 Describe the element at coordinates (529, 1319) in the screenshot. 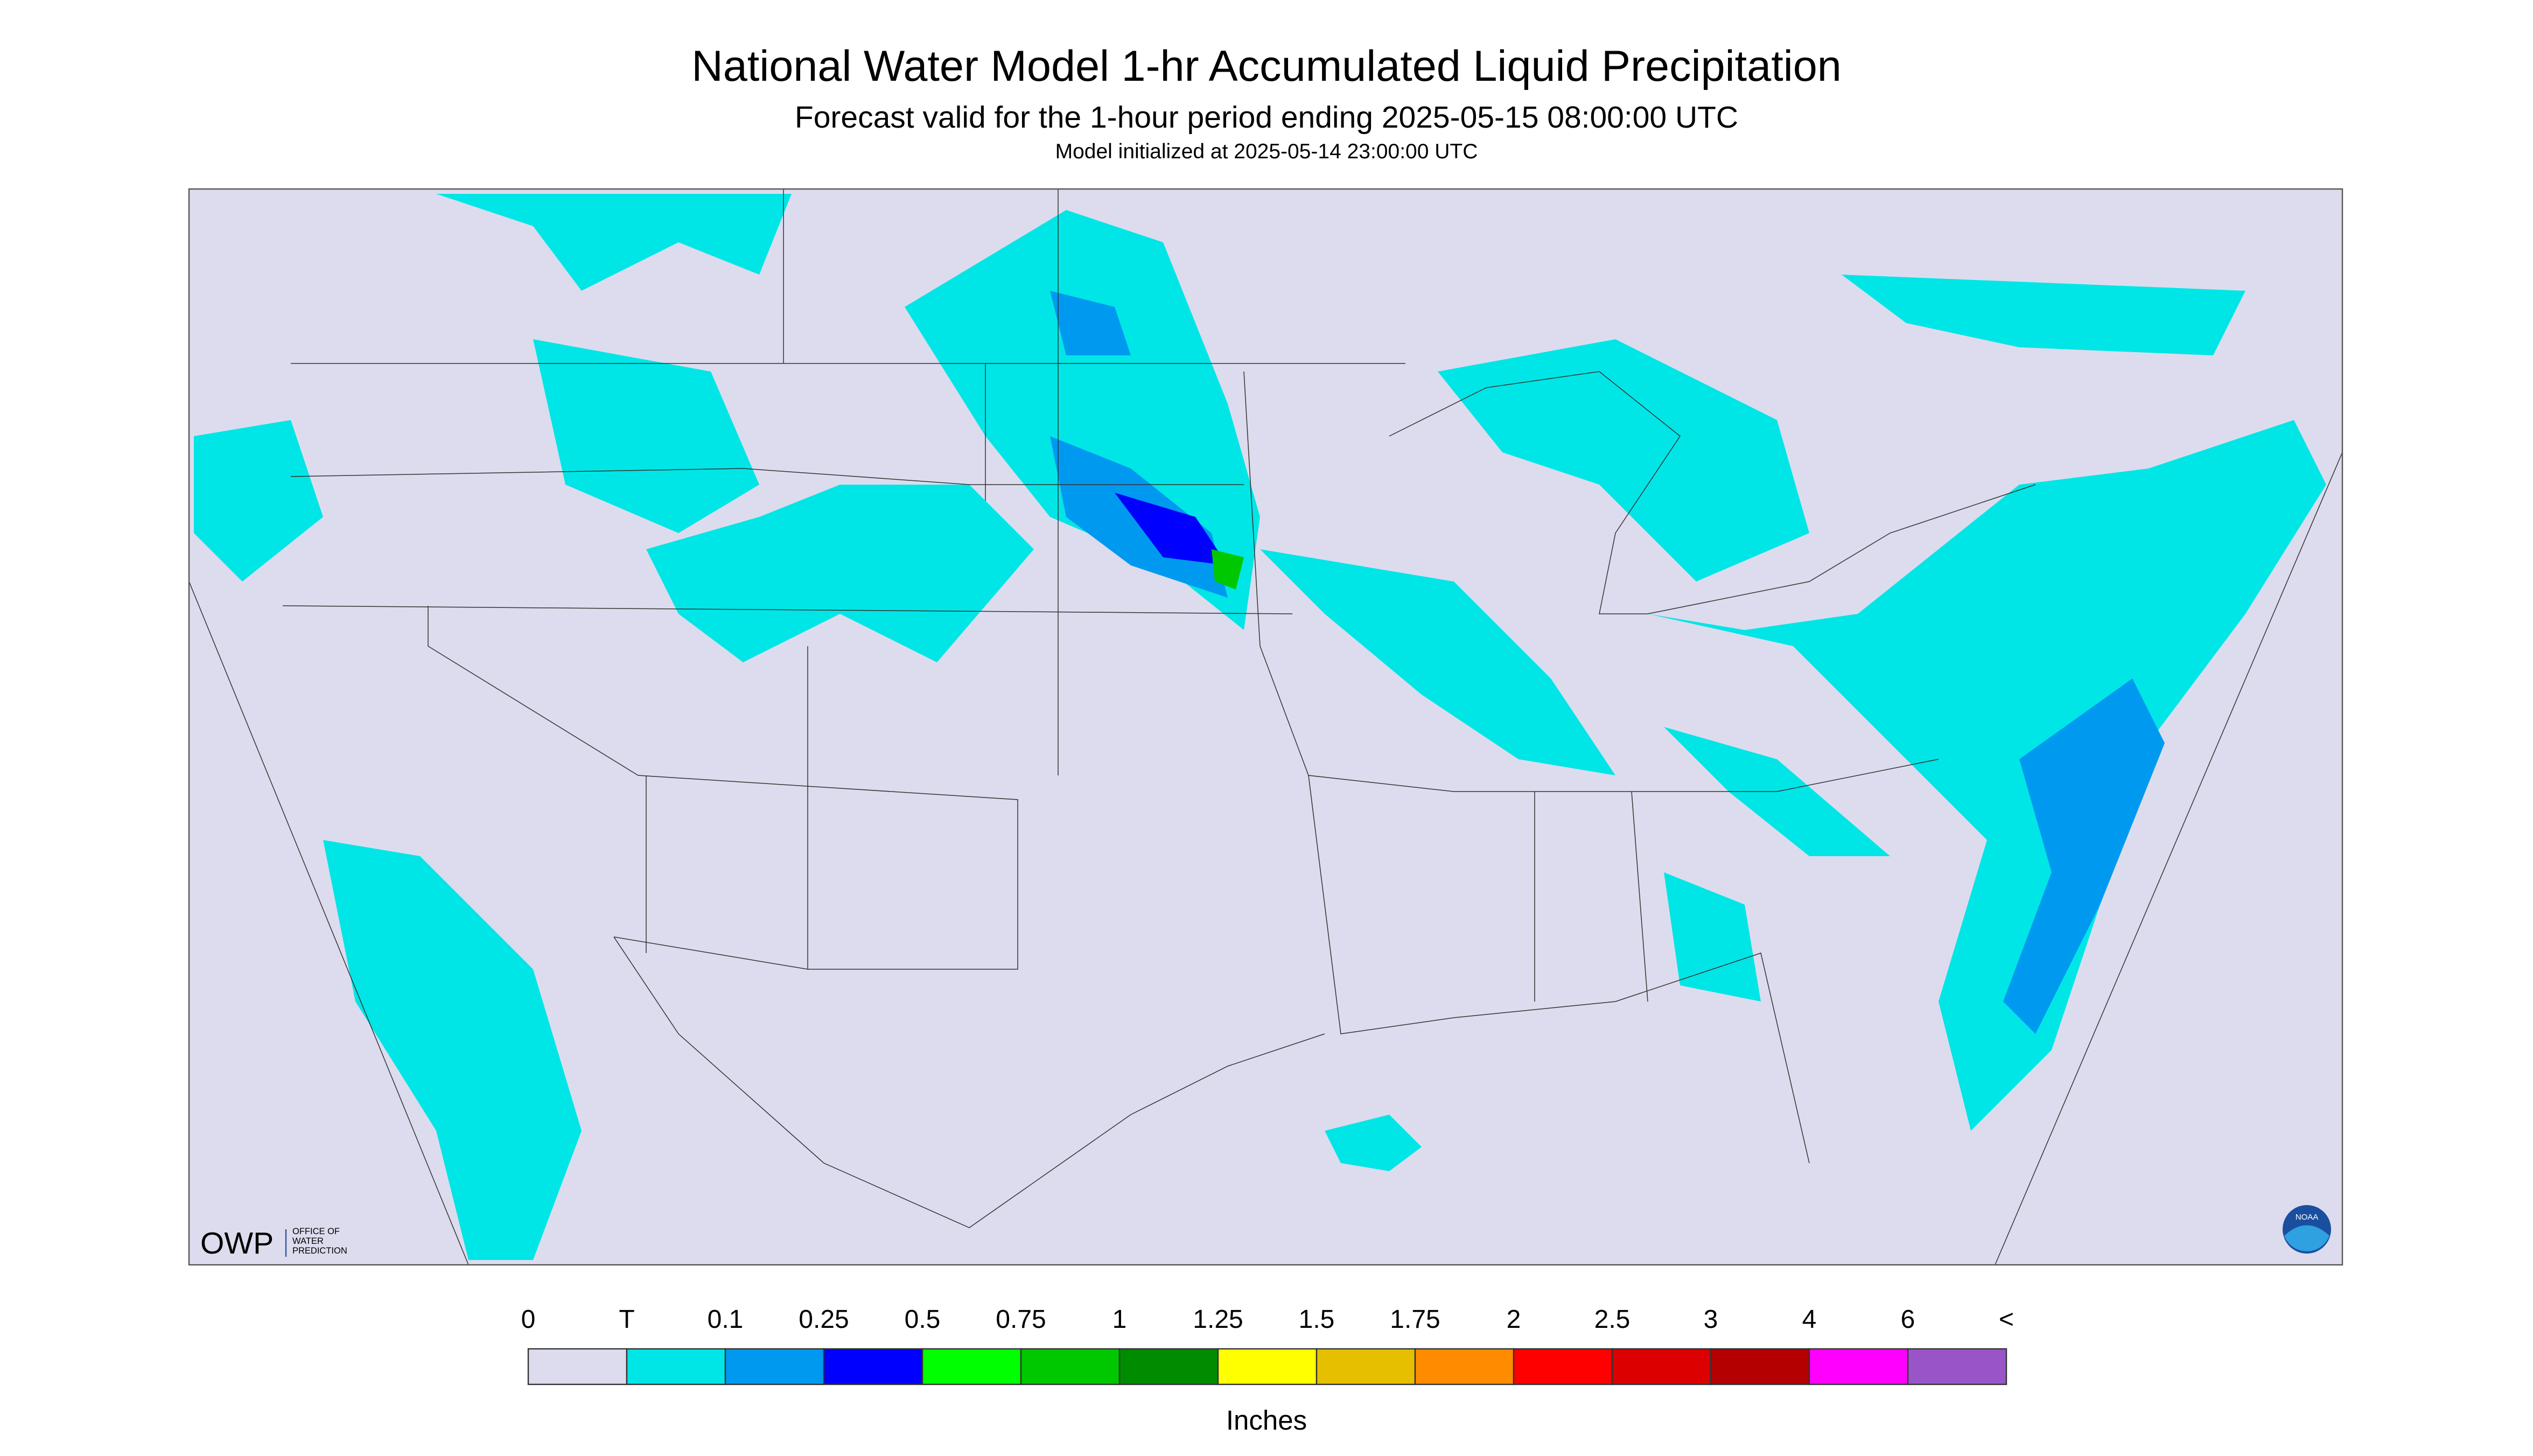

I see `legend-label: 0` at that location.